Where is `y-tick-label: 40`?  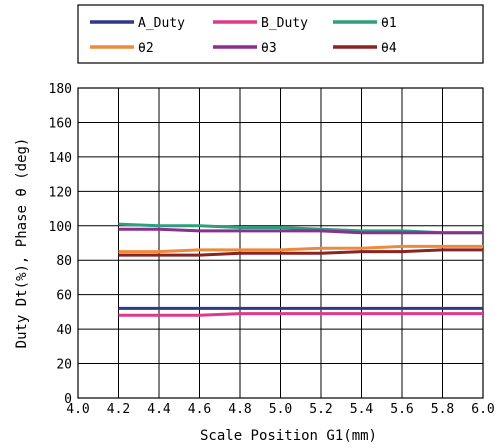
y-tick-label: 40 is located at coordinates (64, 330).